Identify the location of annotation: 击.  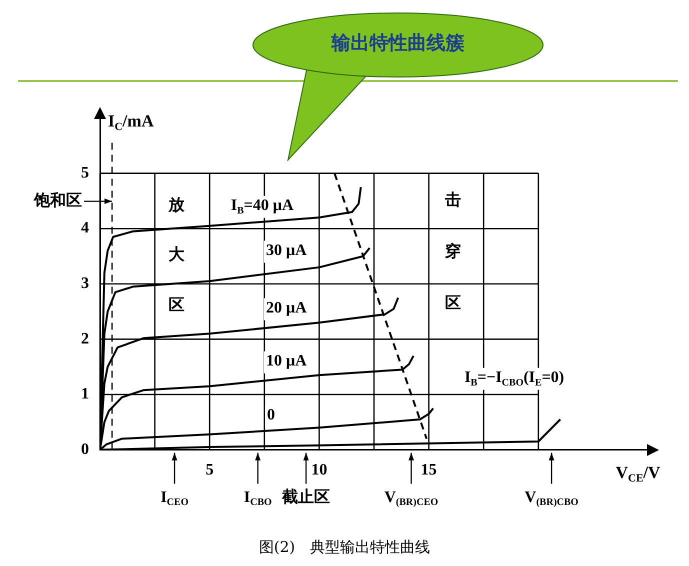
(452, 200).